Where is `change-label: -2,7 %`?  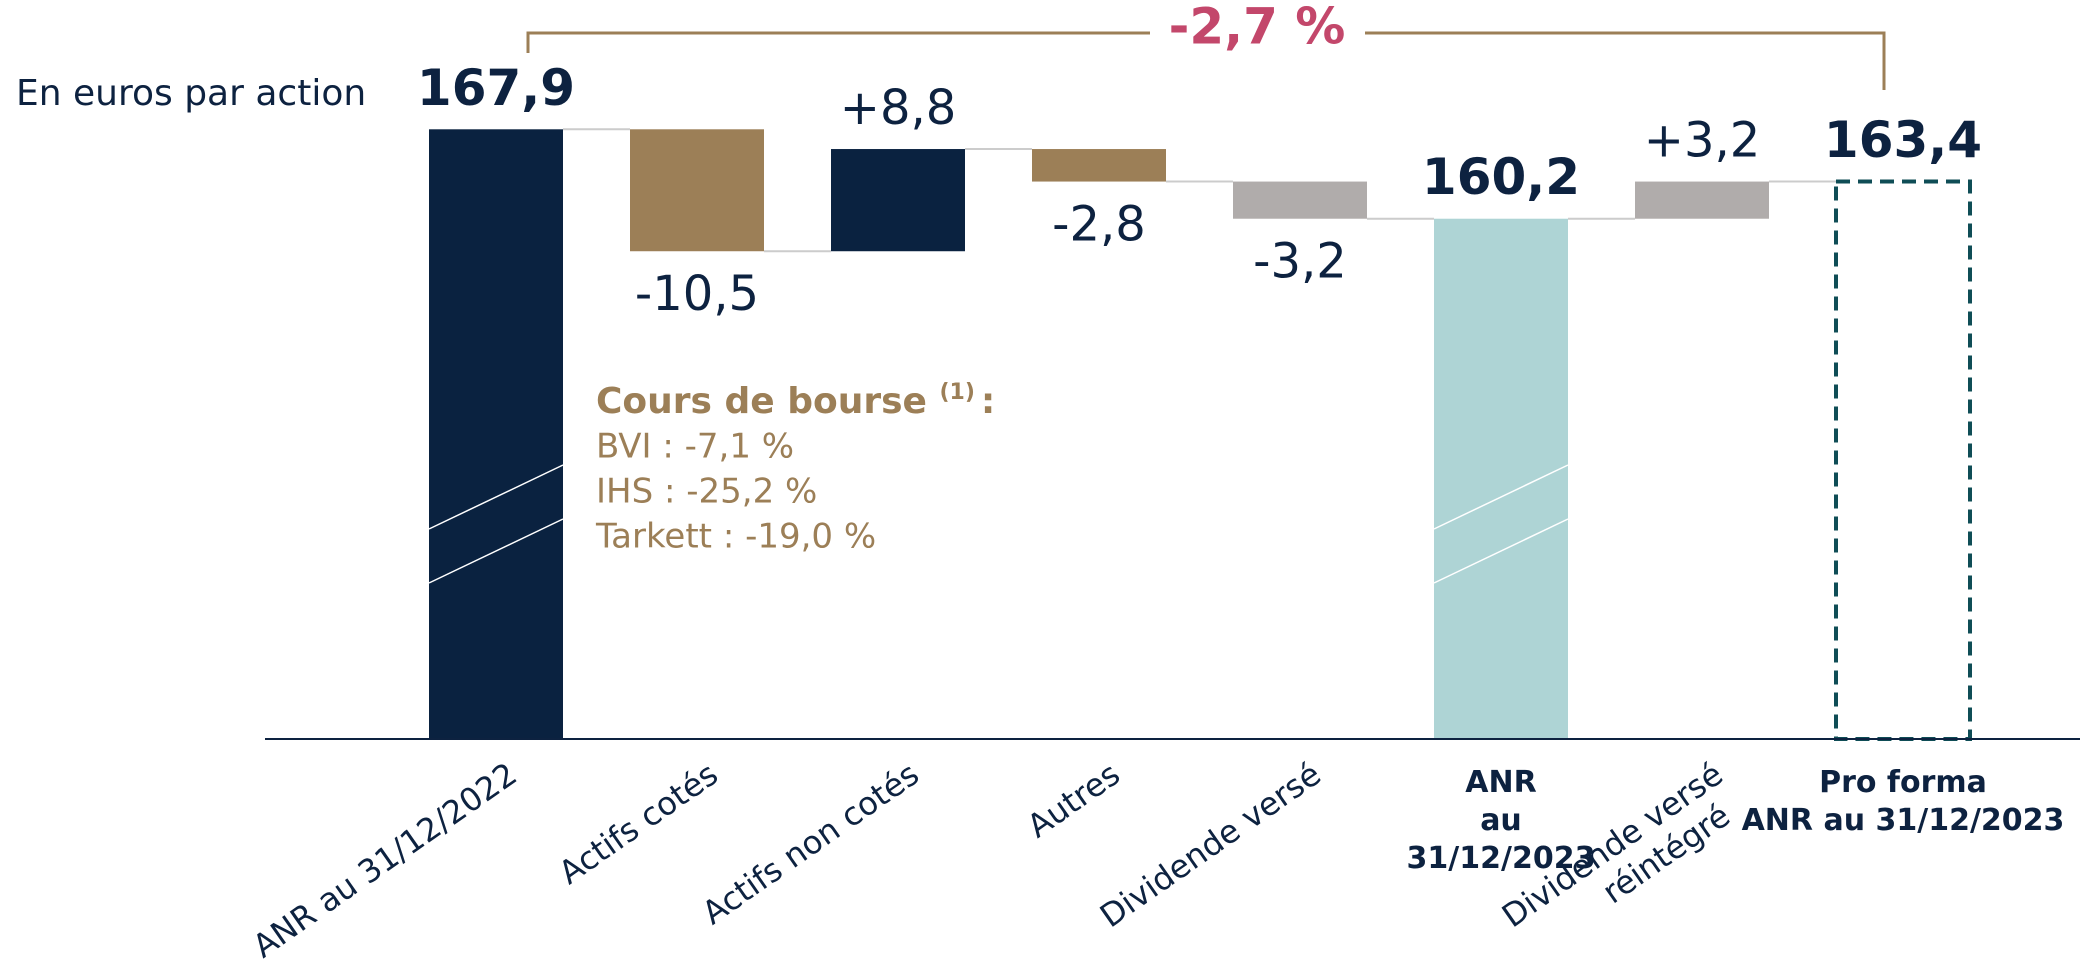
change-label: -2,7 % is located at coordinates (1257, 28).